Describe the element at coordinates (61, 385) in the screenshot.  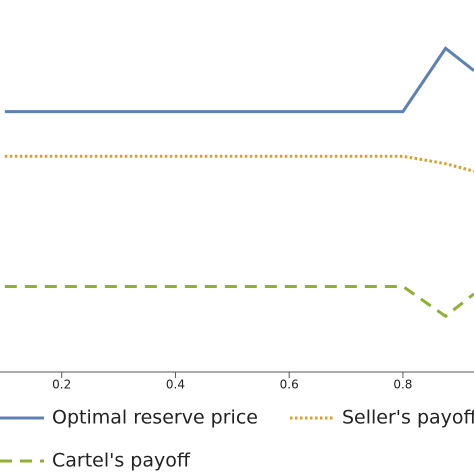
I see `x-tick-label: 0.2` at that location.